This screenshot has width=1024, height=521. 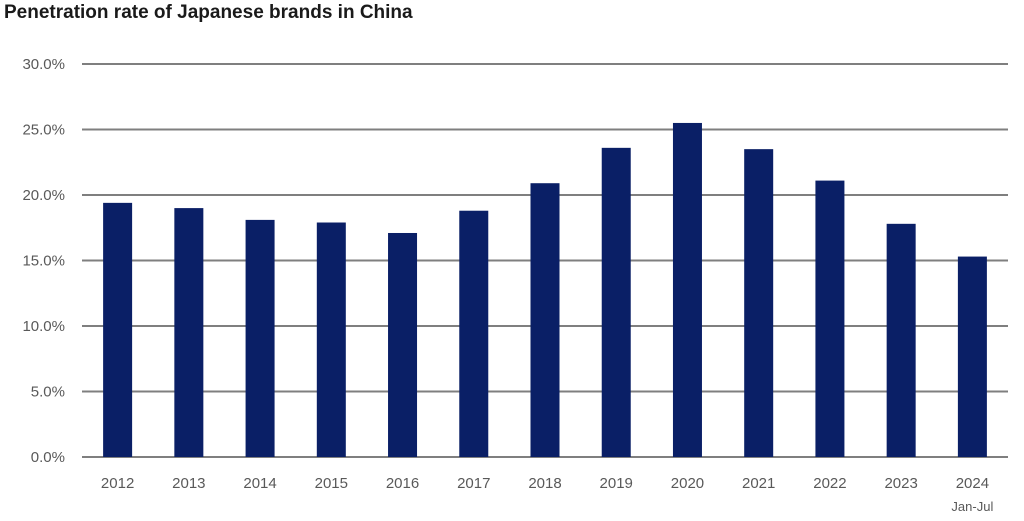 I want to click on bar-2016, so click(x=403, y=344).